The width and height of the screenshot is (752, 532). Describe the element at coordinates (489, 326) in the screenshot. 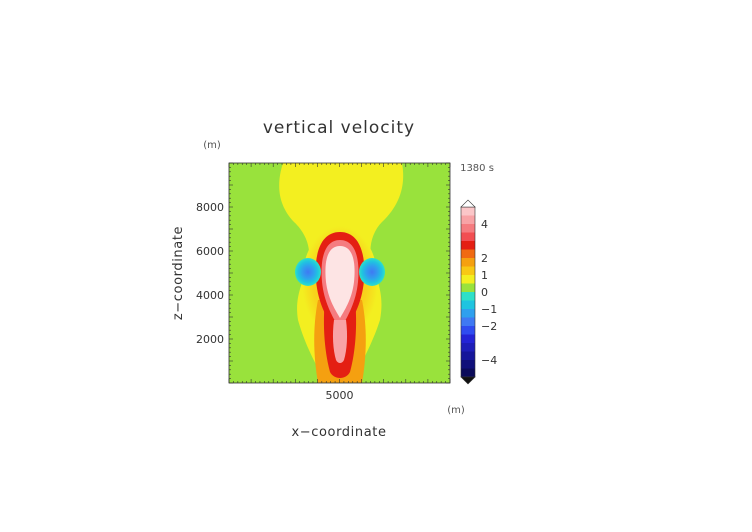

I see `colorbar-tick-label: −2` at that location.